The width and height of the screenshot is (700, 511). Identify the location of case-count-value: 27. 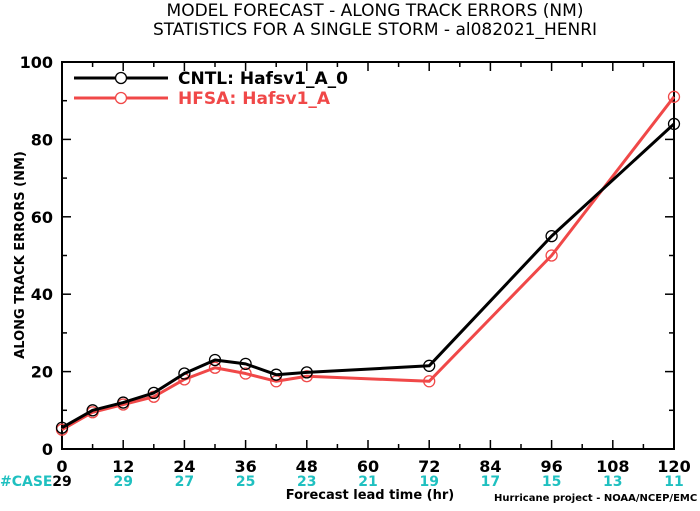
(184, 482).